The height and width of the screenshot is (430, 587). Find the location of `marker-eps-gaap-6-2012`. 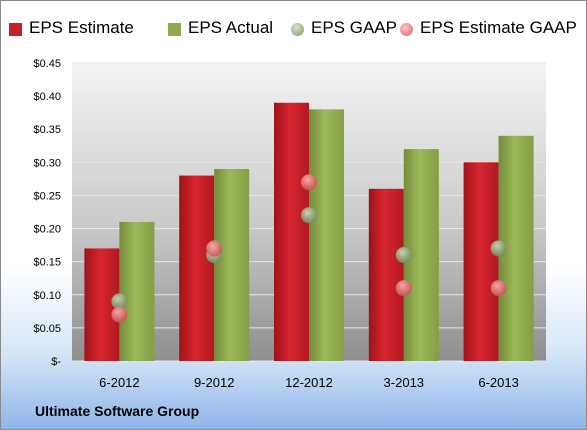

marker-eps-gaap-6-2012 is located at coordinates (119, 301).